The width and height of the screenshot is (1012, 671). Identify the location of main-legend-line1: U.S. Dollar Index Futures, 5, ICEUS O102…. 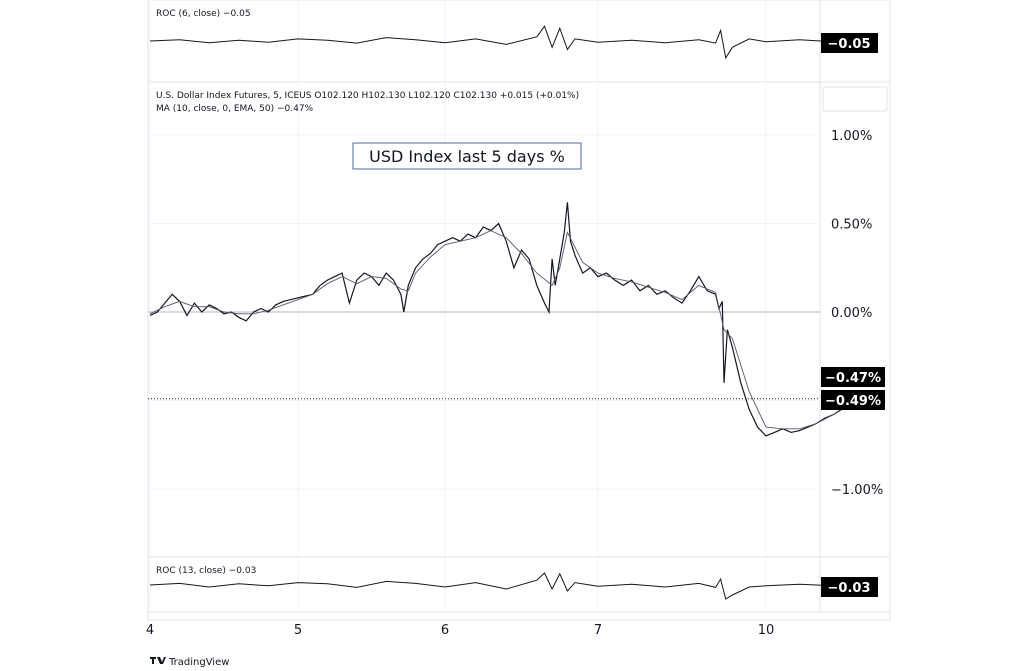
(367, 96).